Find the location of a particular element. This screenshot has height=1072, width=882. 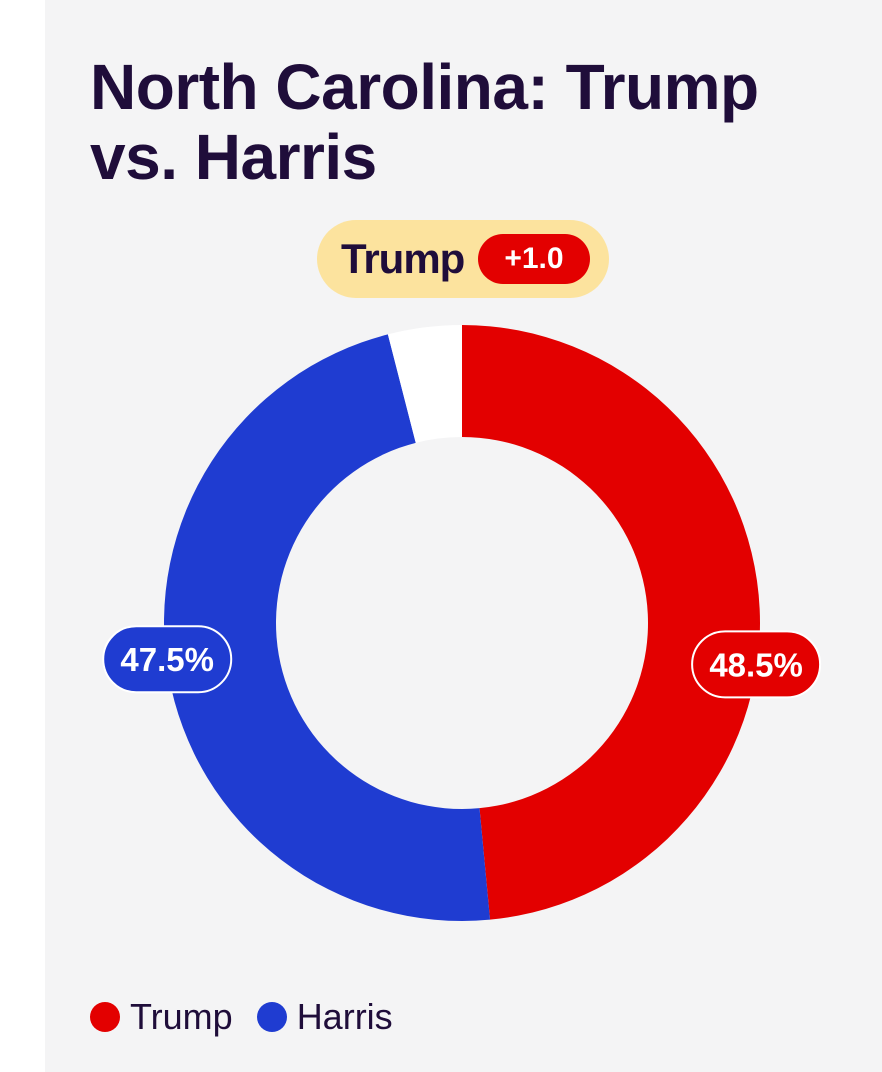

legend-dot-trump is located at coordinates (105, 1017).